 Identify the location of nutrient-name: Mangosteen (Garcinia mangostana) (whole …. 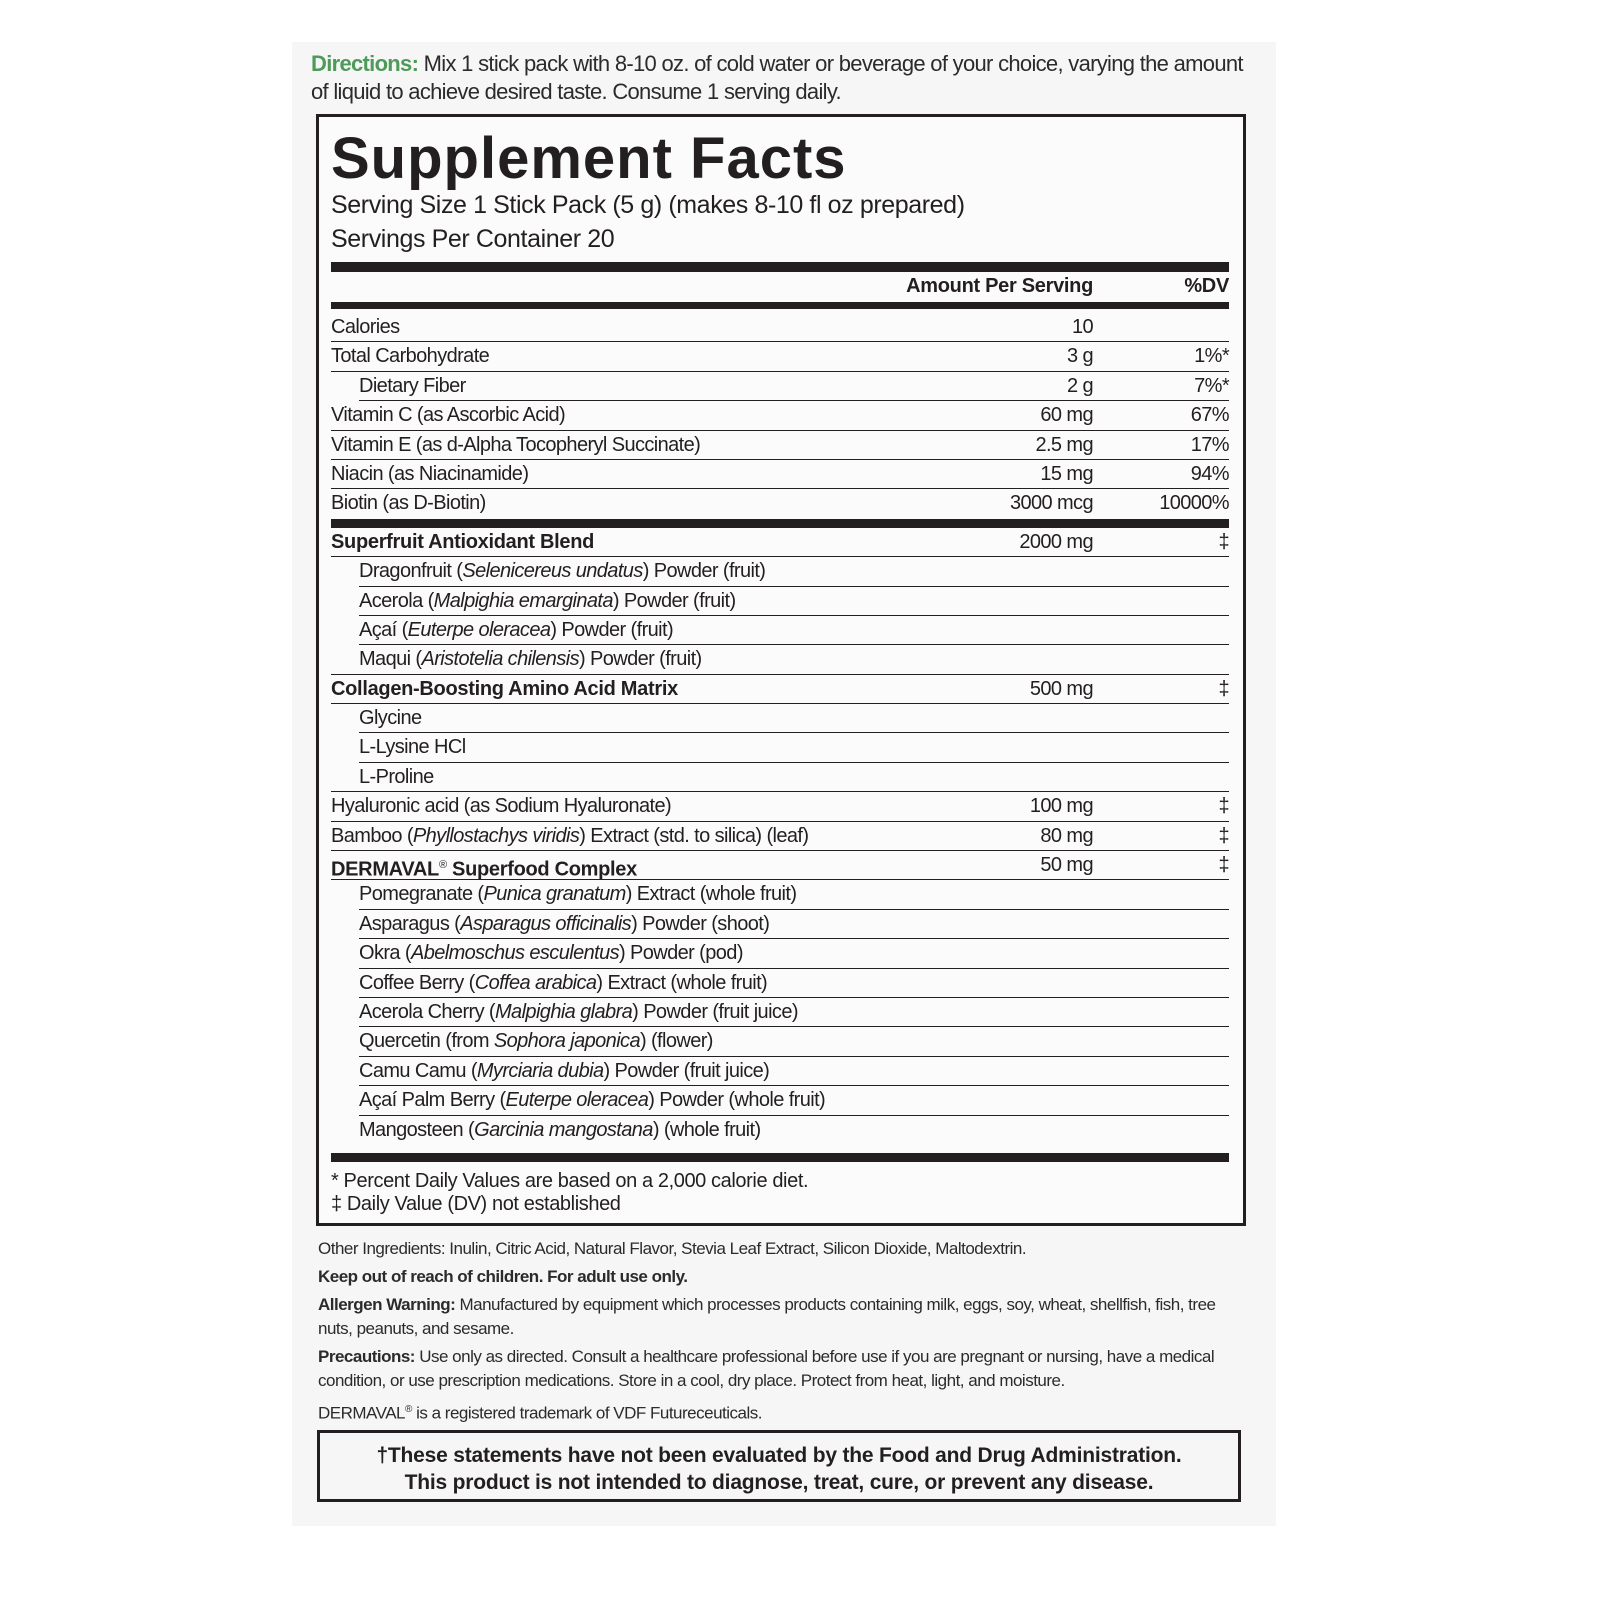
(560, 1130).